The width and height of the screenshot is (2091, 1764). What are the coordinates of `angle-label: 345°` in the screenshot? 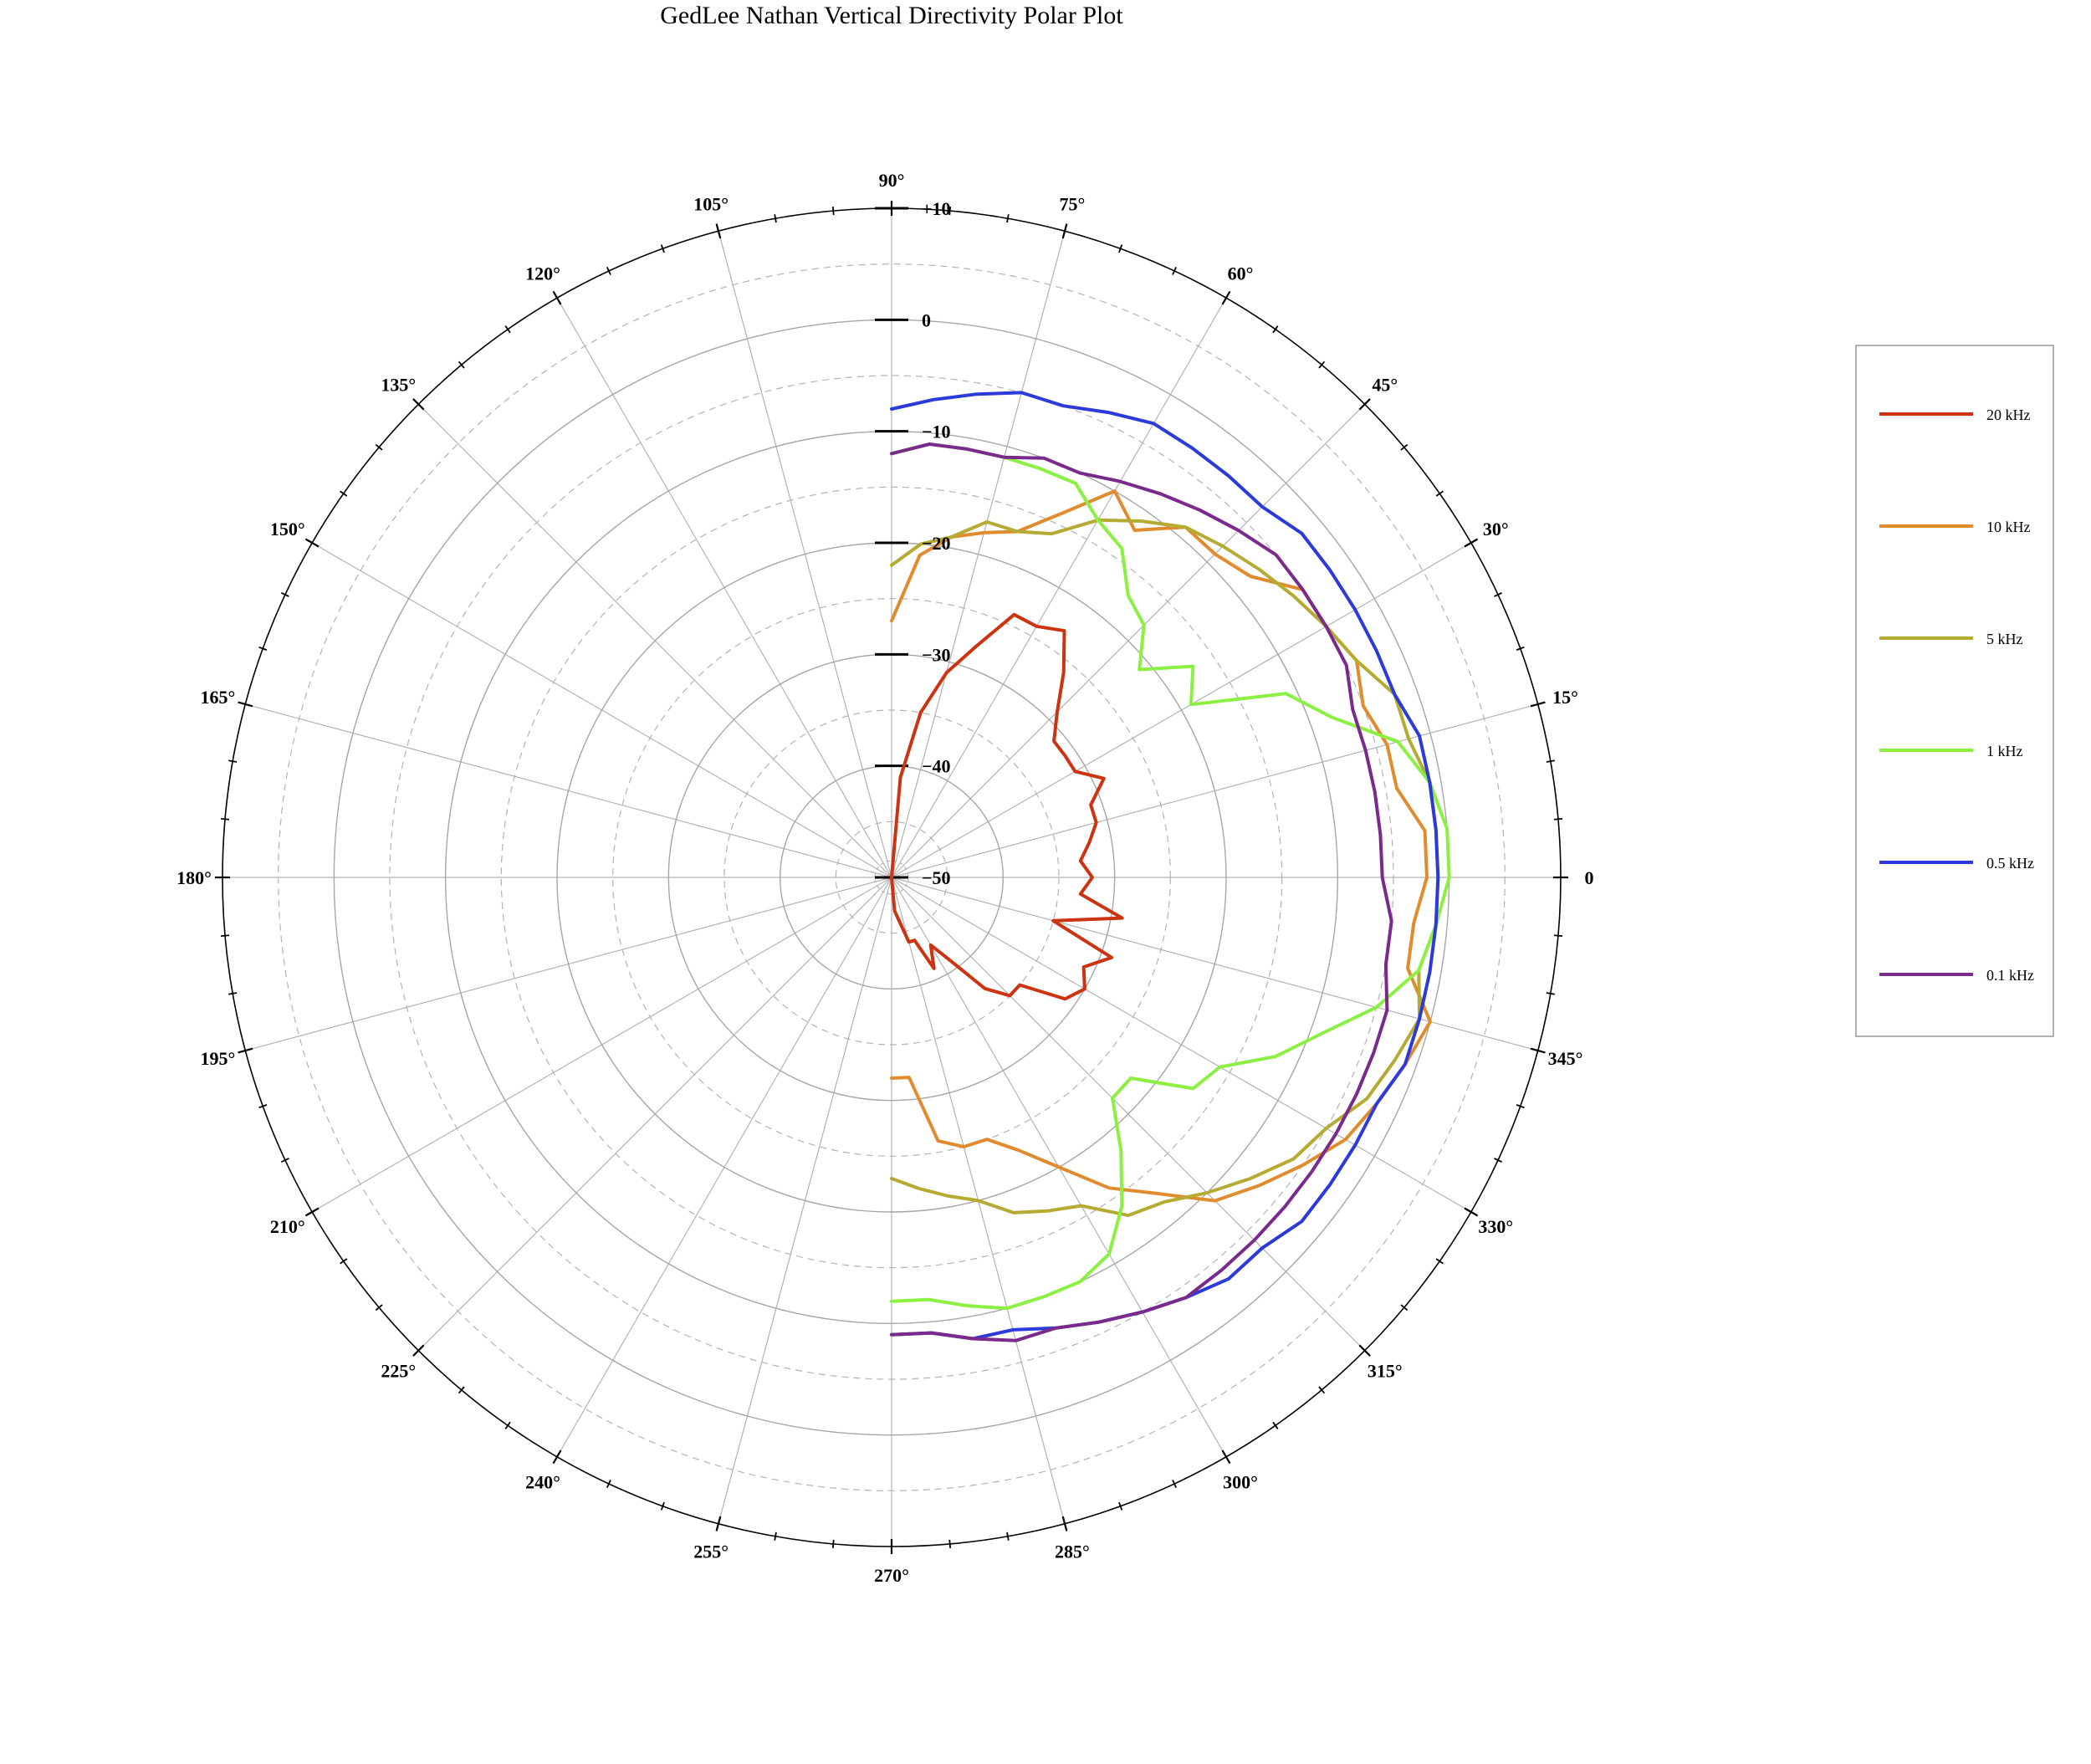 It's located at (1565, 1058).